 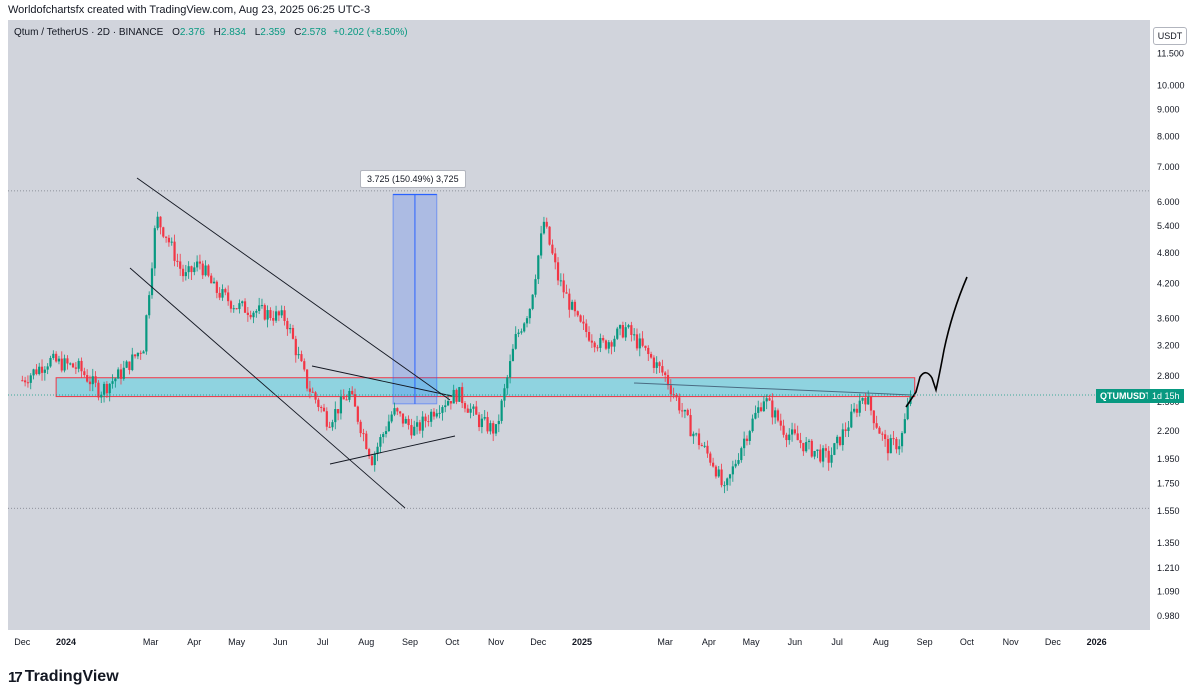 I want to click on x-tick-label: Dec, so click(x=1053, y=642).